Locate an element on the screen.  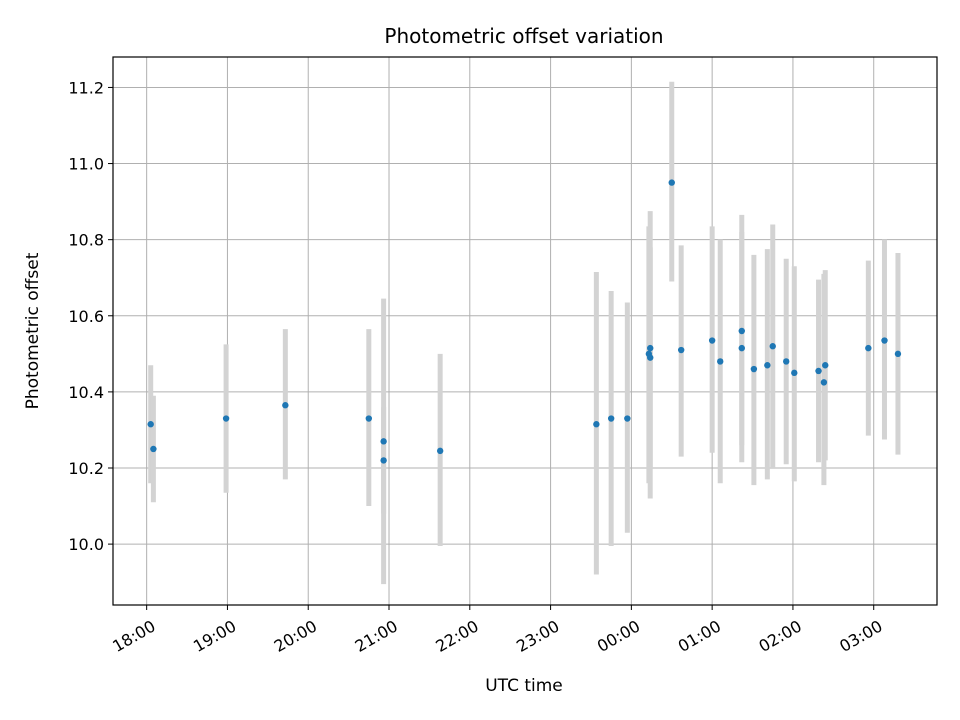
y-tick-label: 10.8 is located at coordinates (86, 240).